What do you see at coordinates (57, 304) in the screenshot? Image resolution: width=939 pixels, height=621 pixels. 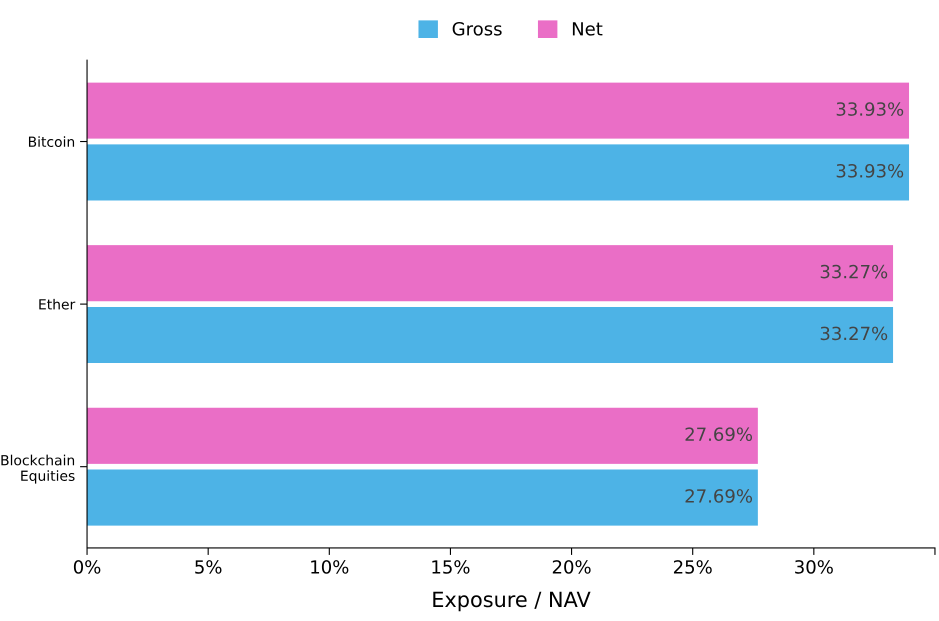 I see `y-tick-label: Ether` at bounding box center [57, 304].